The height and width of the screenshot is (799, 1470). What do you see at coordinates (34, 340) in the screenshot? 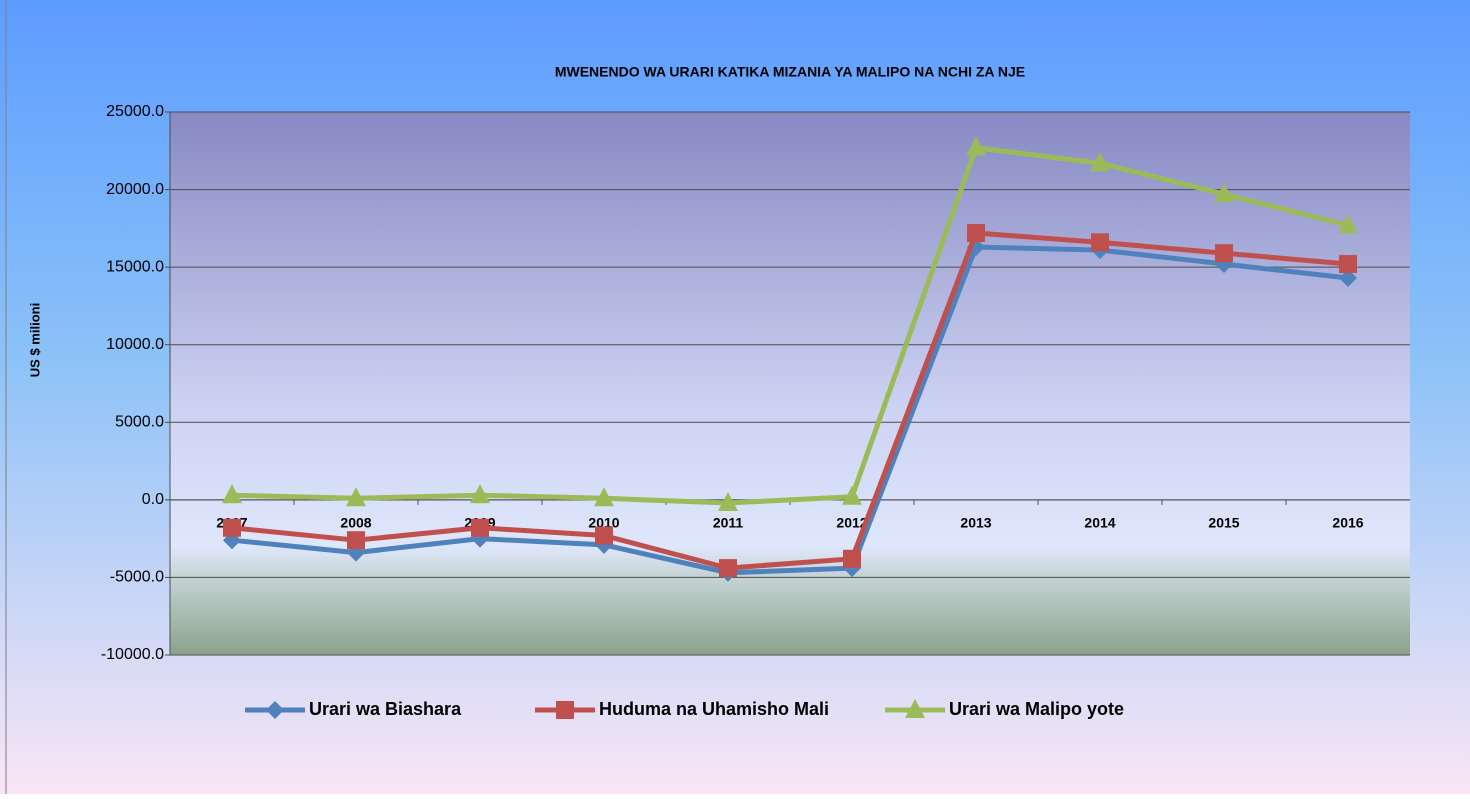
I see `y-axis-title: US $ milioni` at bounding box center [34, 340].